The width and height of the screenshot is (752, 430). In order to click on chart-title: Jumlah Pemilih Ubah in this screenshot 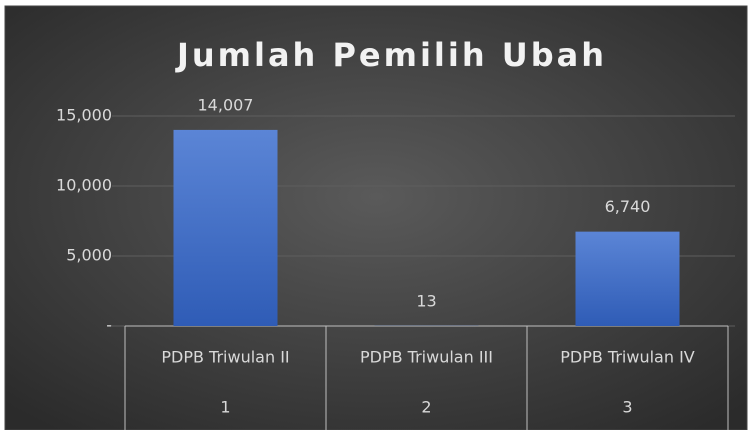, I will do `click(391, 55)`.